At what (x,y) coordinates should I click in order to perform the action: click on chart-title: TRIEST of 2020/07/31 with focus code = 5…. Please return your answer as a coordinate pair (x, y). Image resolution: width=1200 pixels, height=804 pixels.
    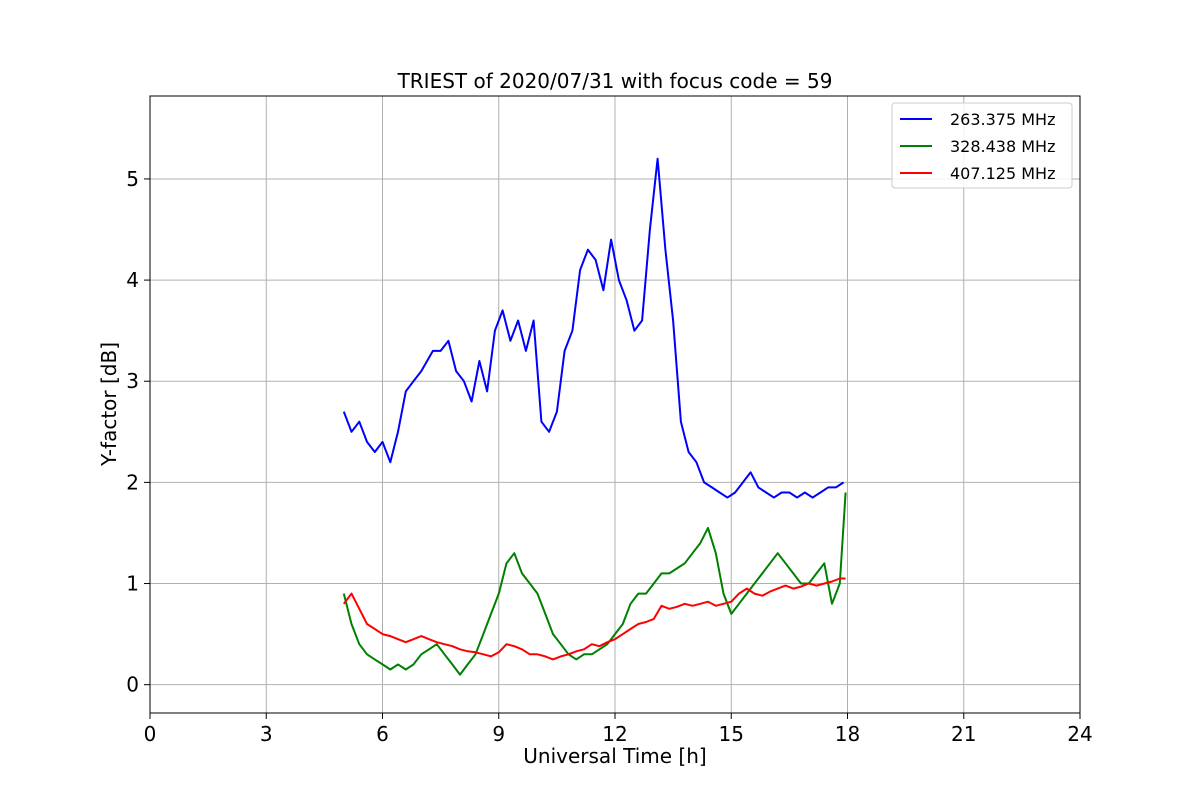
    Looking at the image, I should click on (615, 81).